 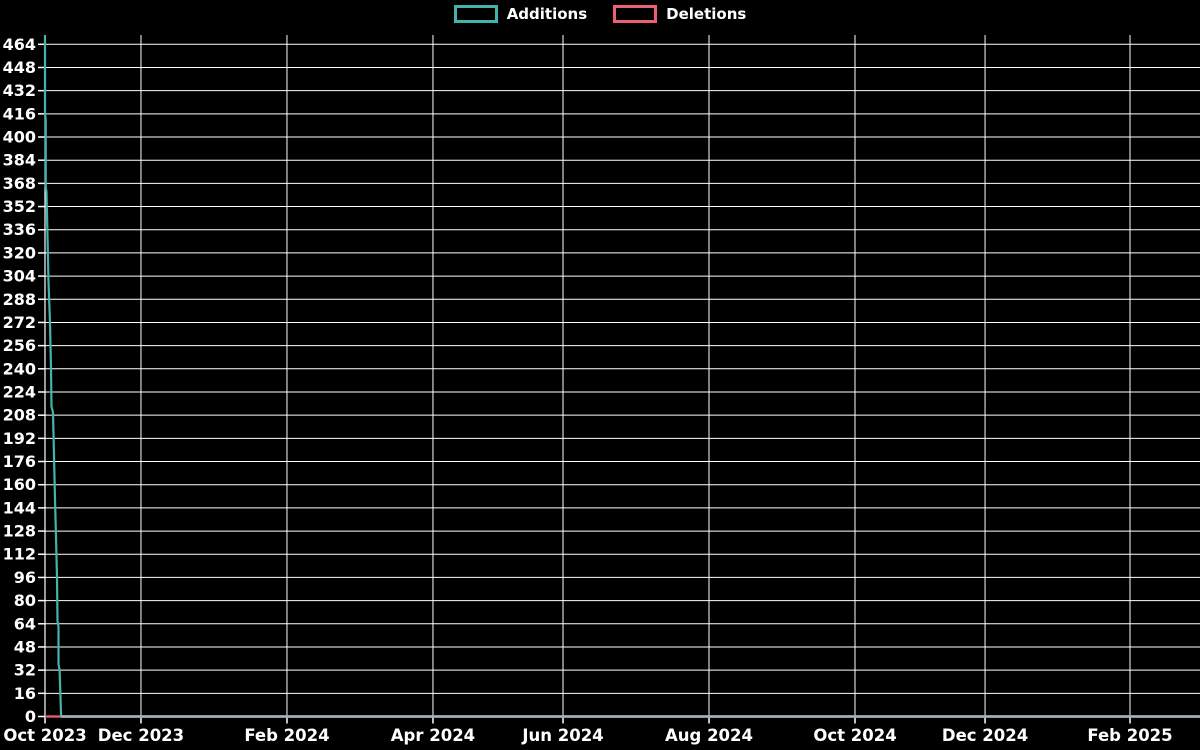 I want to click on svg-text: Dec 2024, so click(x=985, y=735).